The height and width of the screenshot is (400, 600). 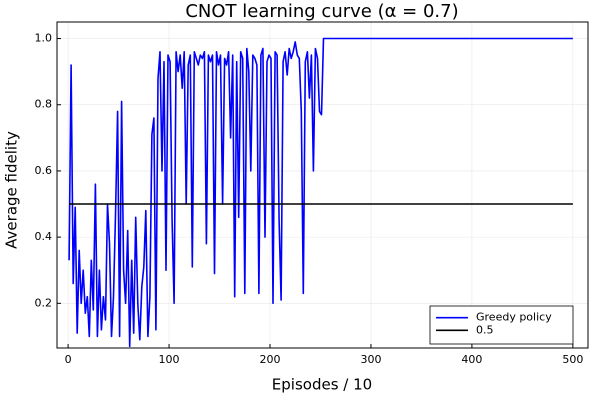 What do you see at coordinates (370, 359) in the screenshot?
I see `x-tick-label: 300` at bounding box center [370, 359].